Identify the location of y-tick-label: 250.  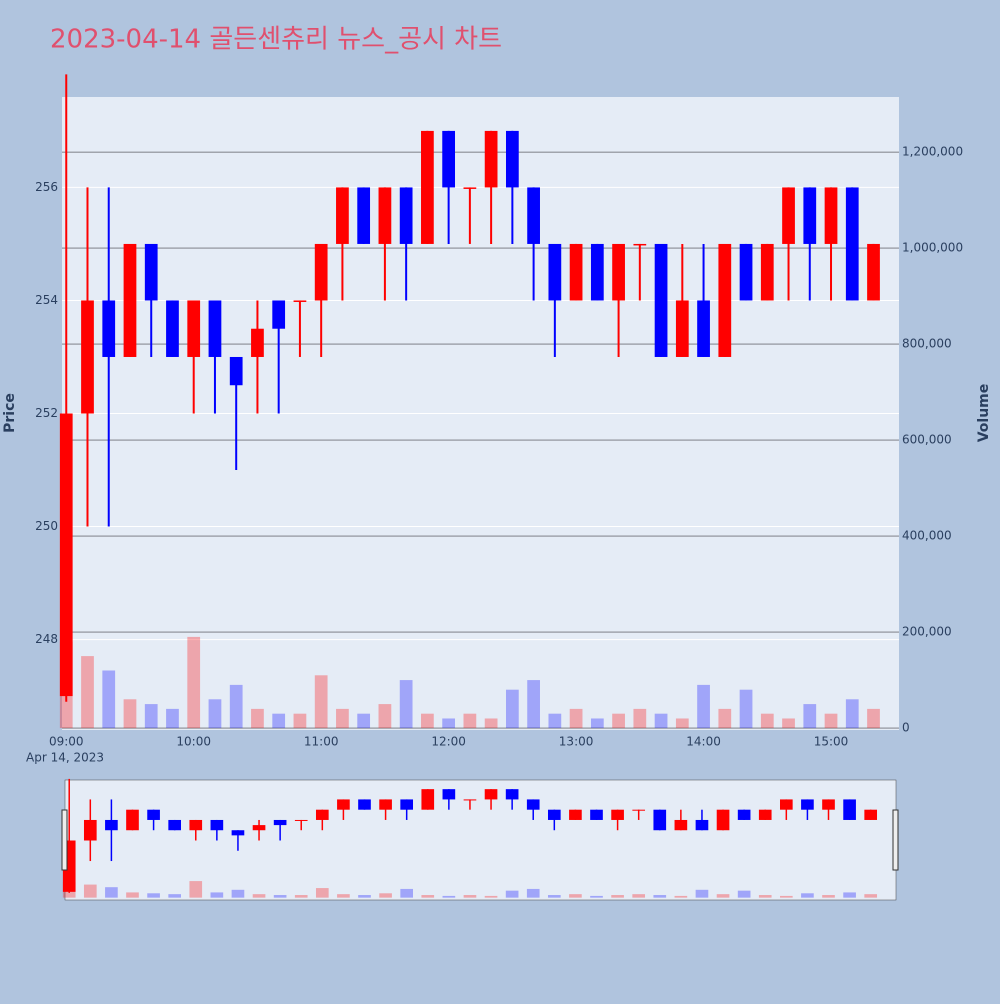
(46, 526).